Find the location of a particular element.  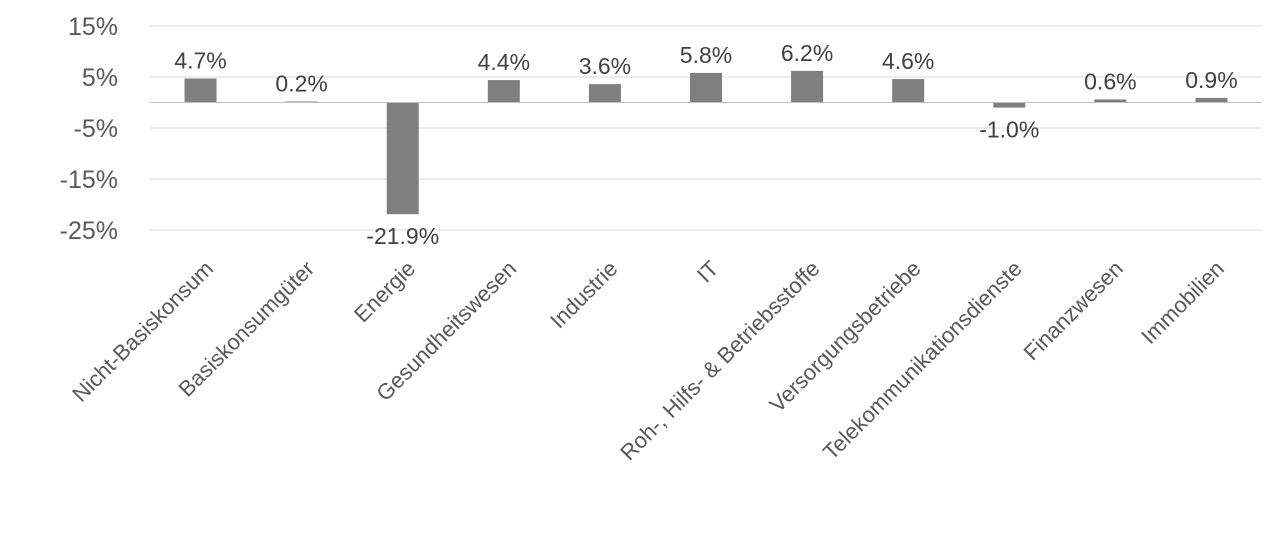

data-label: 3.6% is located at coordinates (605, 66).